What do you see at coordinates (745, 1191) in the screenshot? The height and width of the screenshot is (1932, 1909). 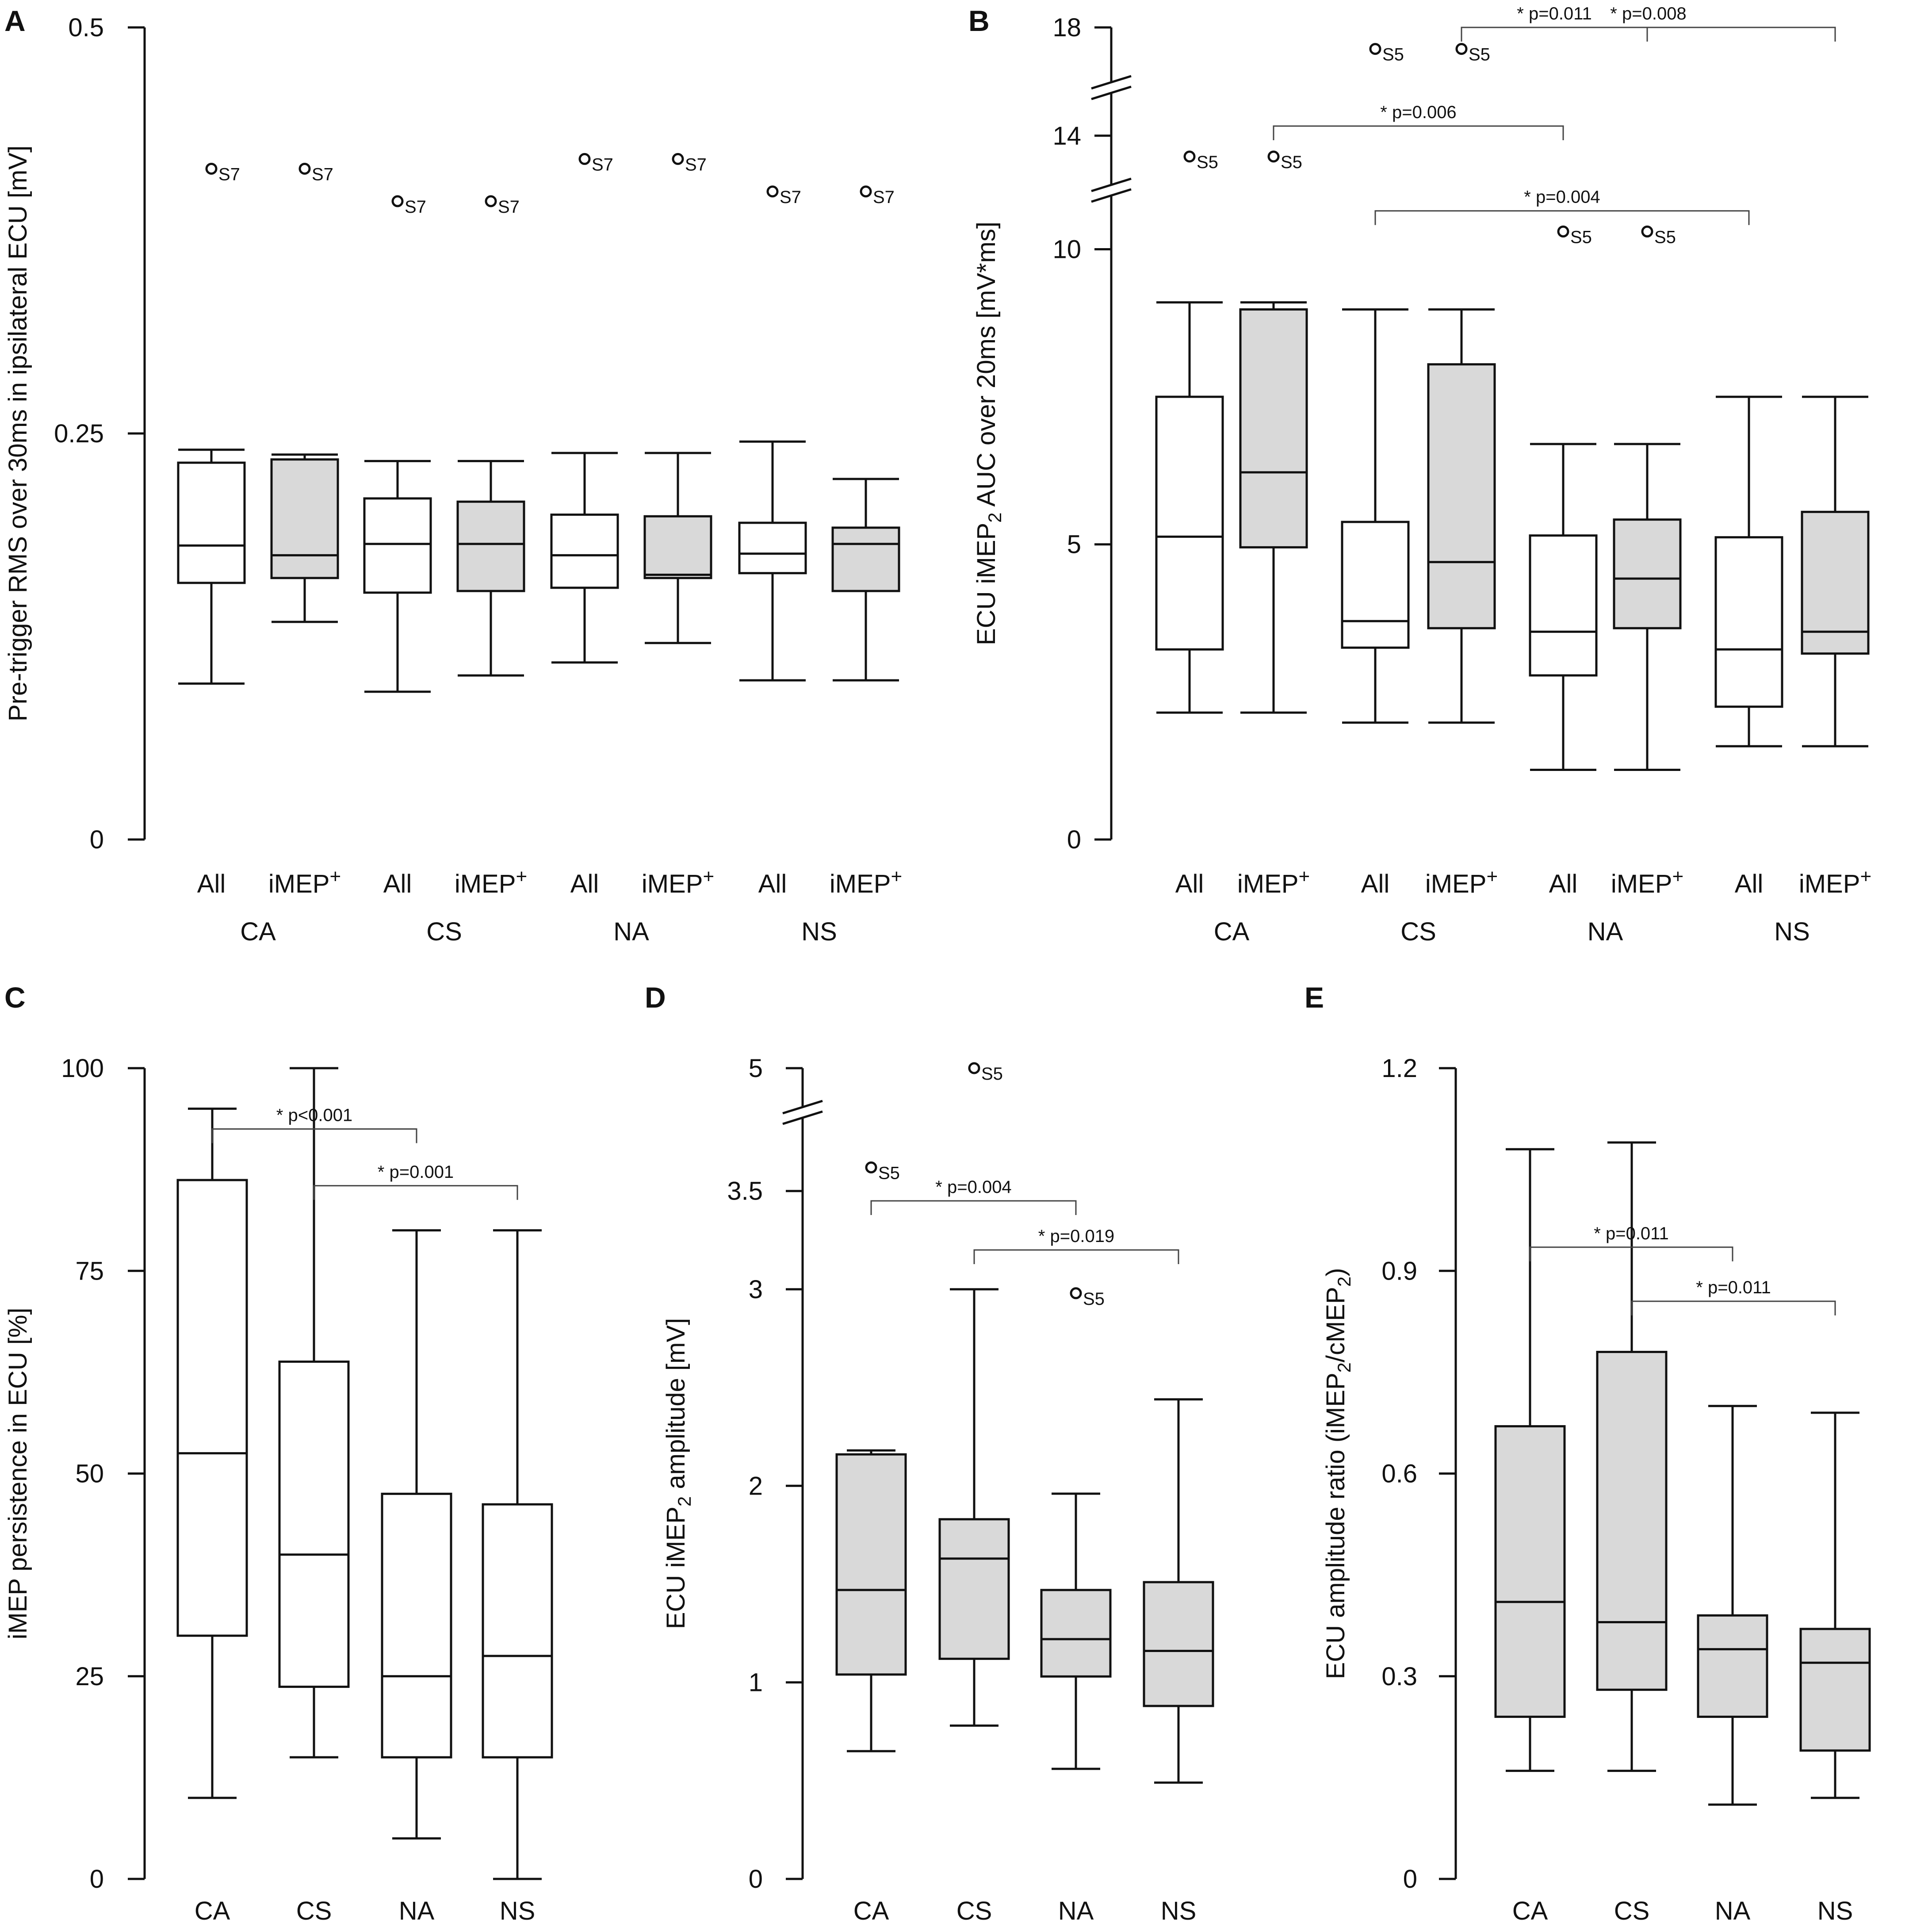 I see `y-tick-label: 3.5` at bounding box center [745, 1191].